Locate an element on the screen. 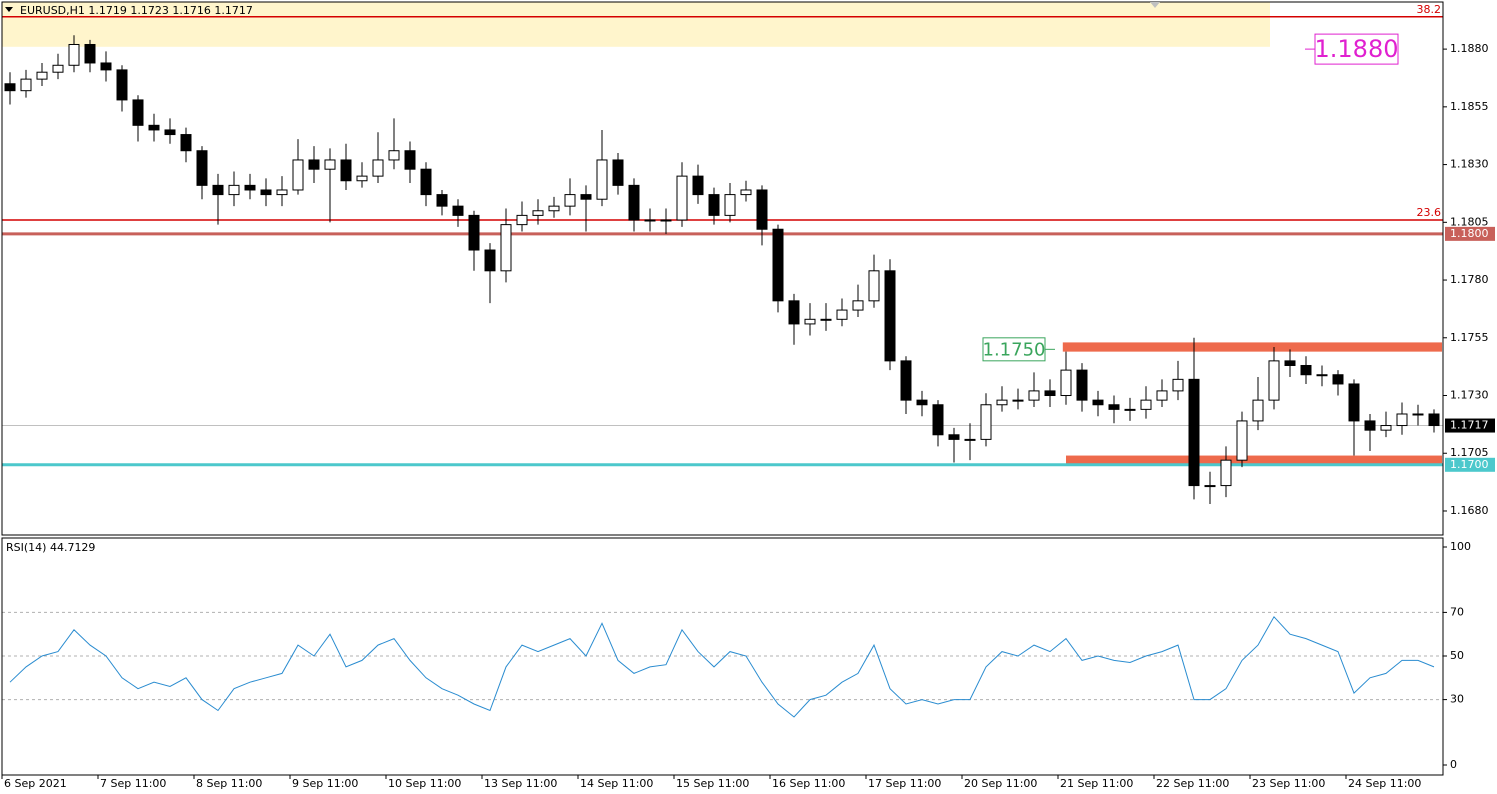 This screenshot has width=1497, height=794. menu-arrow is located at coordinates (9, 9).